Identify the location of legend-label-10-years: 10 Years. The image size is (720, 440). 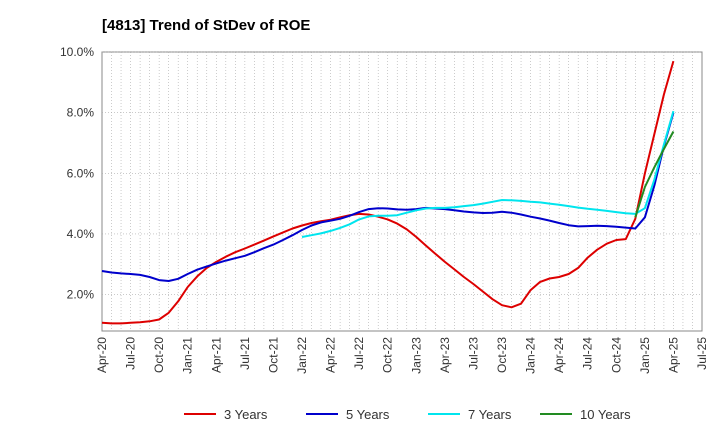
(605, 414).